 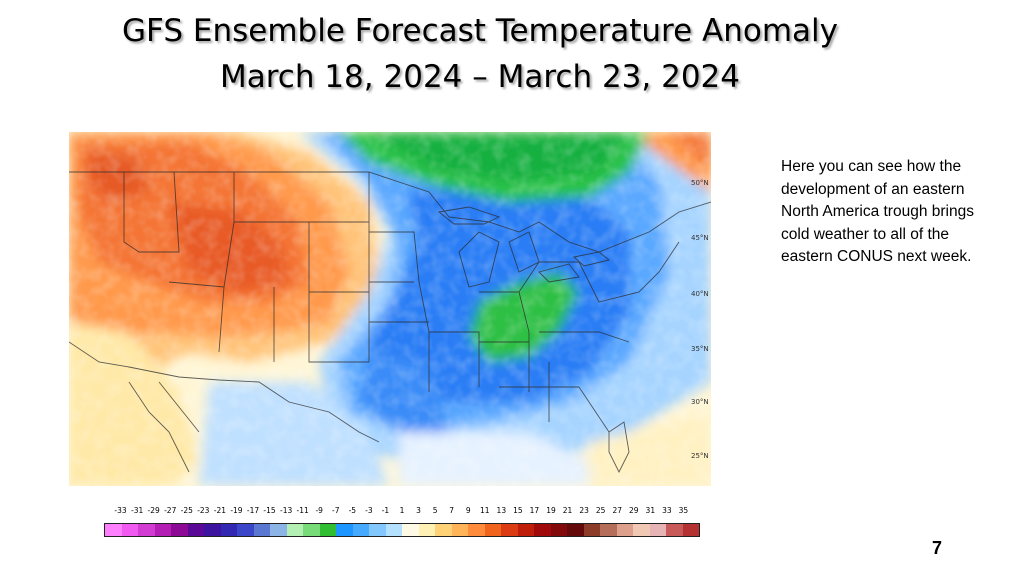 What do you see at coordinates (700, 294) in the screenshot?
I see `lat-label-40: 40°N` at bounding box center [700, 294].